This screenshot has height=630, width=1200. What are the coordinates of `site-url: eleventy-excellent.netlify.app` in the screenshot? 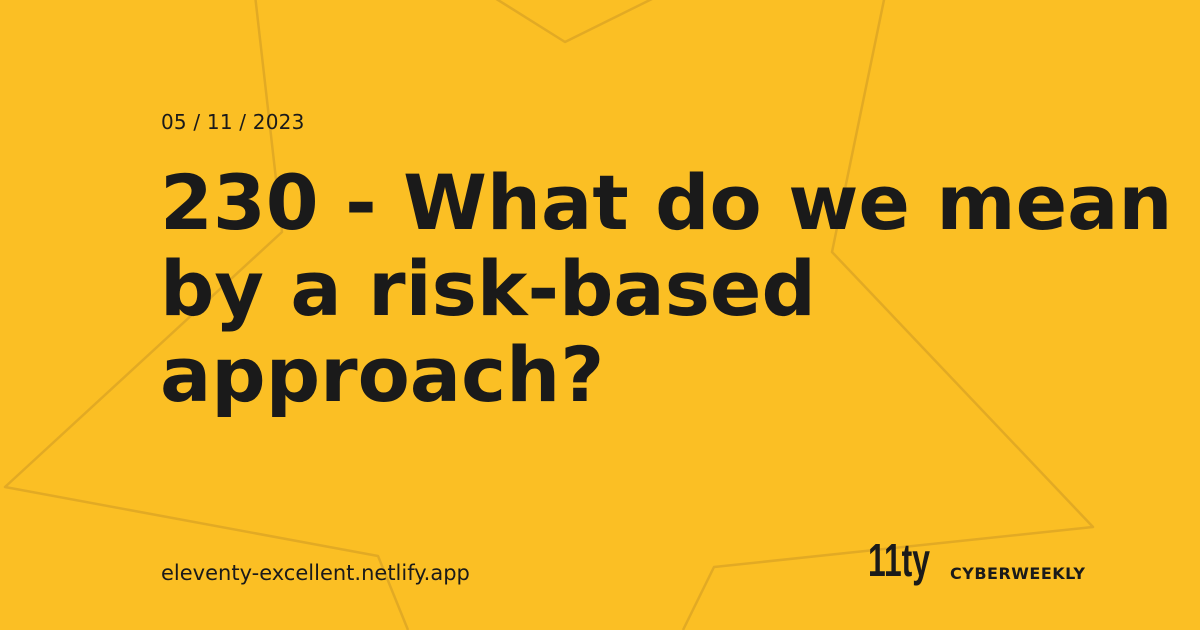 It's located at (315, 573).